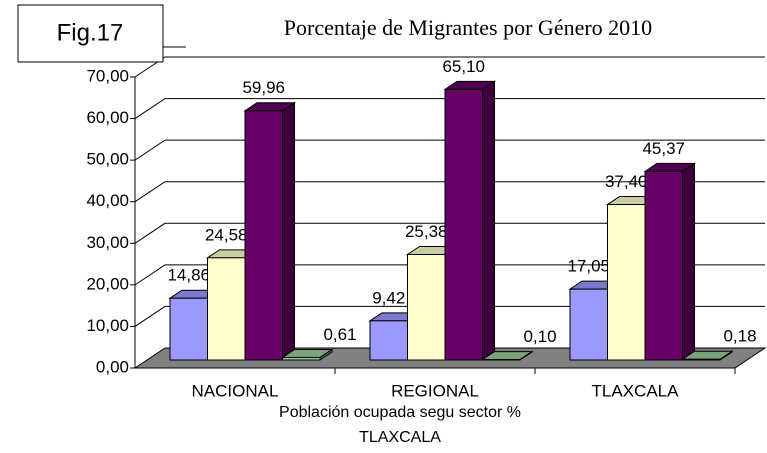 Image resolution: width=767 pixels, height=453 pixels. I want to click on data-label: 45,37, so click(663, 148).